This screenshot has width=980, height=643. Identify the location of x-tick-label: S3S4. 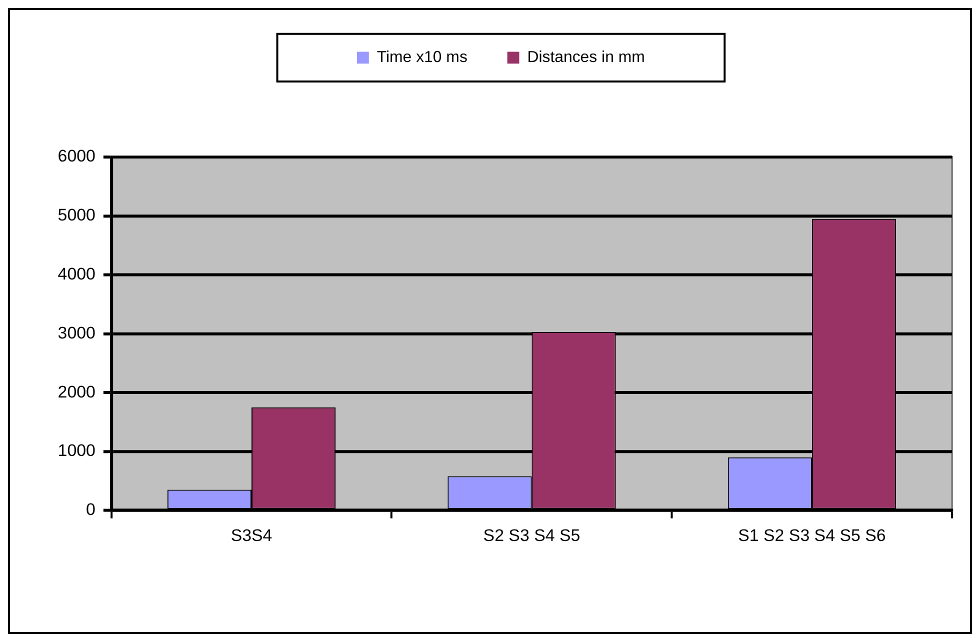
(251, 536).